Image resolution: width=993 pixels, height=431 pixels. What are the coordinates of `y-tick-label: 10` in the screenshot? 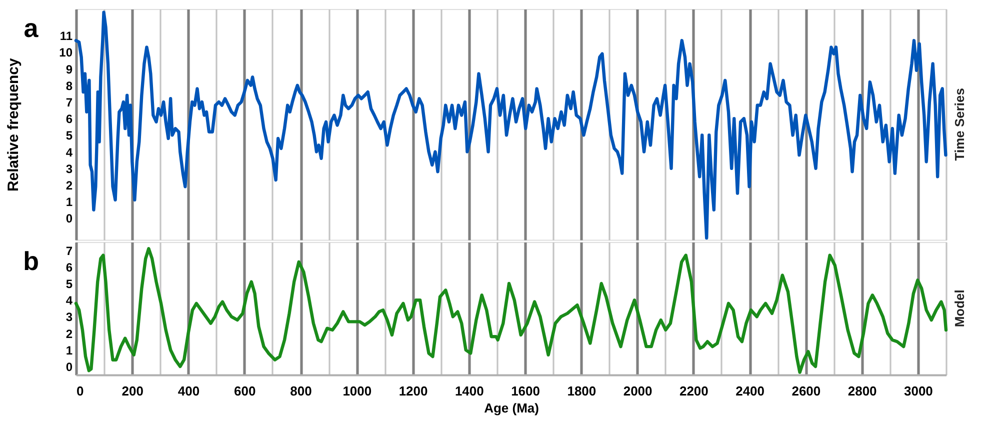 It's located at (66, 53).